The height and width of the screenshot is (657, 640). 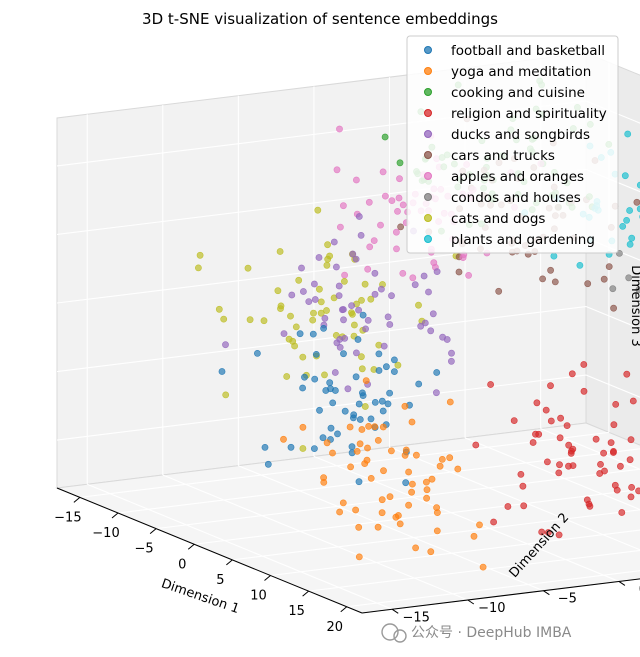 I want to click on legend-box, so click(x=512, y=144).